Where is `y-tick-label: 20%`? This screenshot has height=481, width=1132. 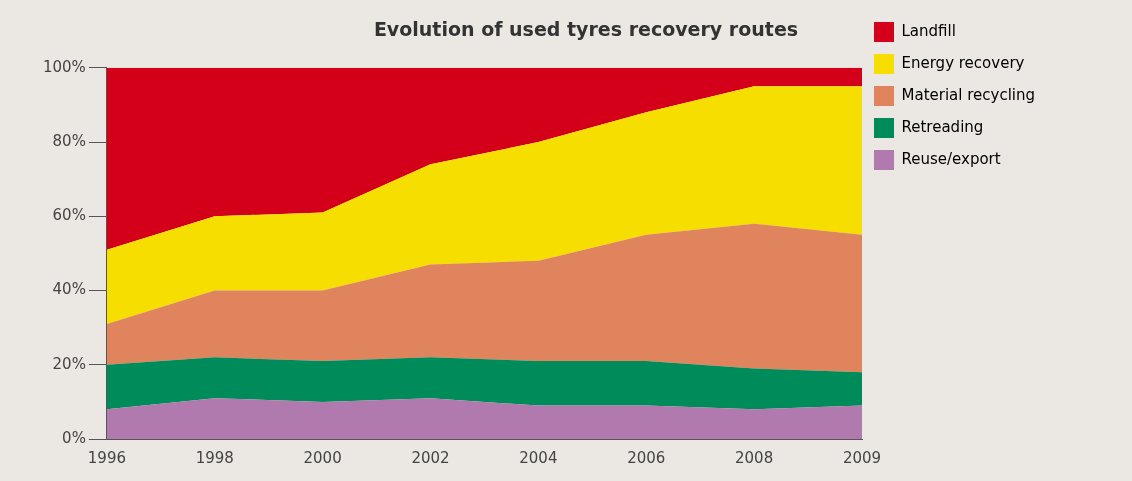
y-tick-label: 20% is located at coordinates (69, 363).